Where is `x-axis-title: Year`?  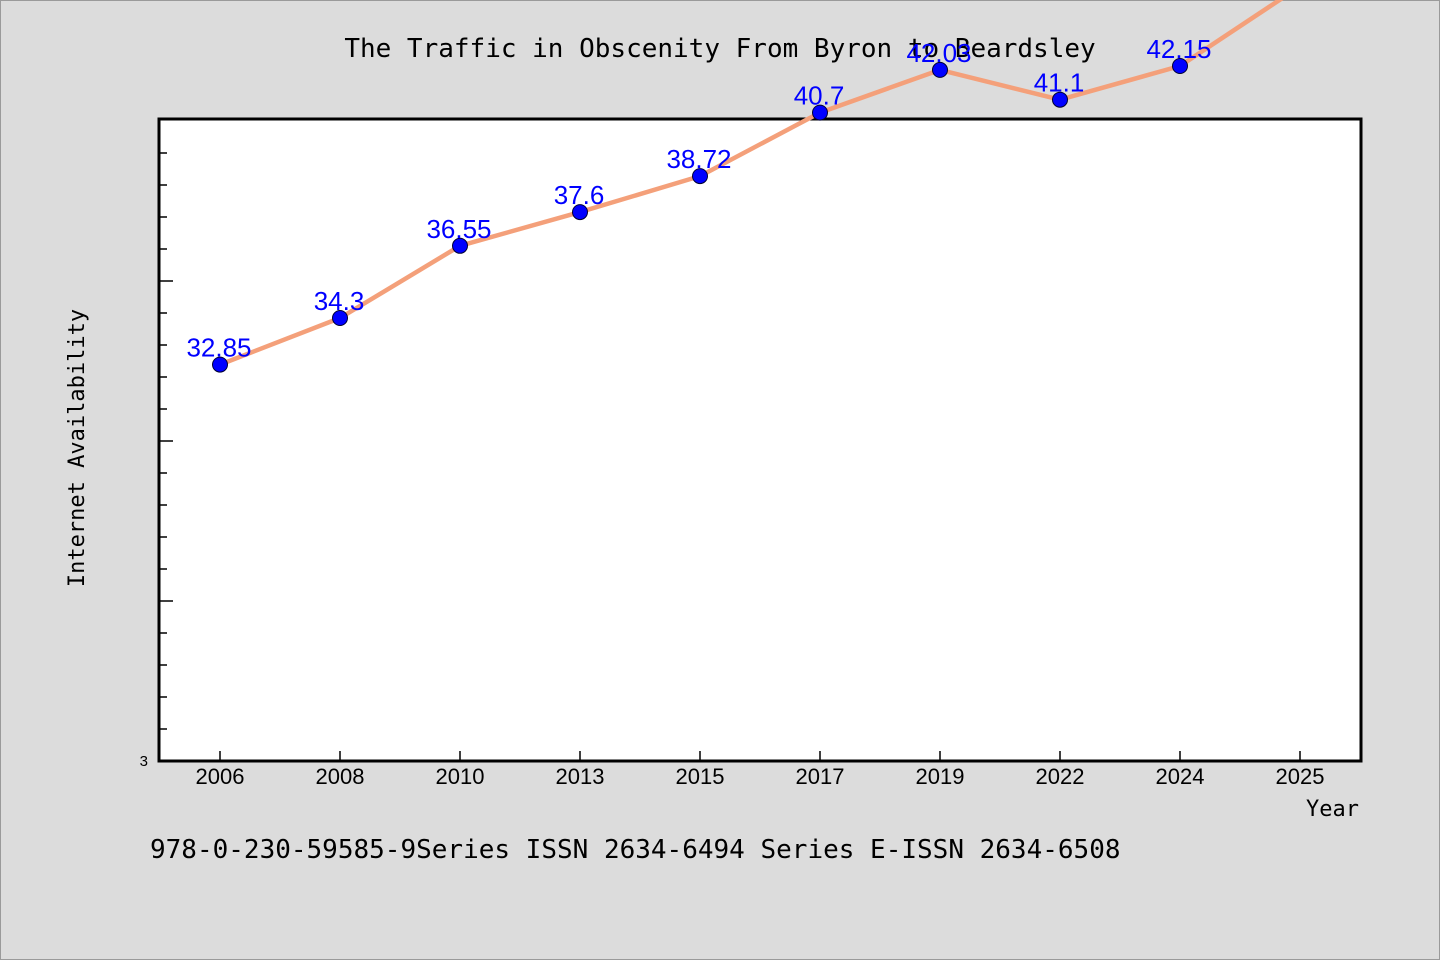 x-axis-title: Year is located at coordinates (1332, 809).